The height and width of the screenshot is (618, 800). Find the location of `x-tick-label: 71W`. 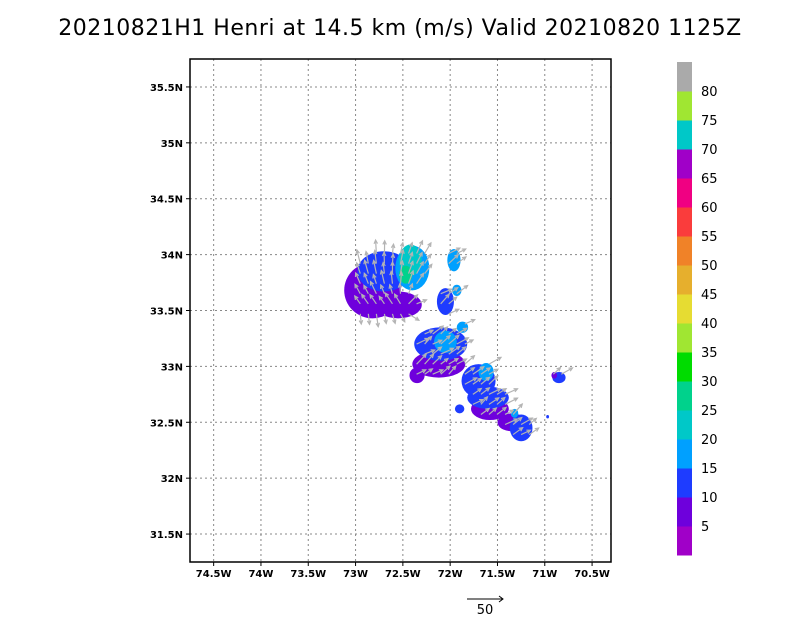

x-tick-label: 71W is located at coordinates (544, 574).